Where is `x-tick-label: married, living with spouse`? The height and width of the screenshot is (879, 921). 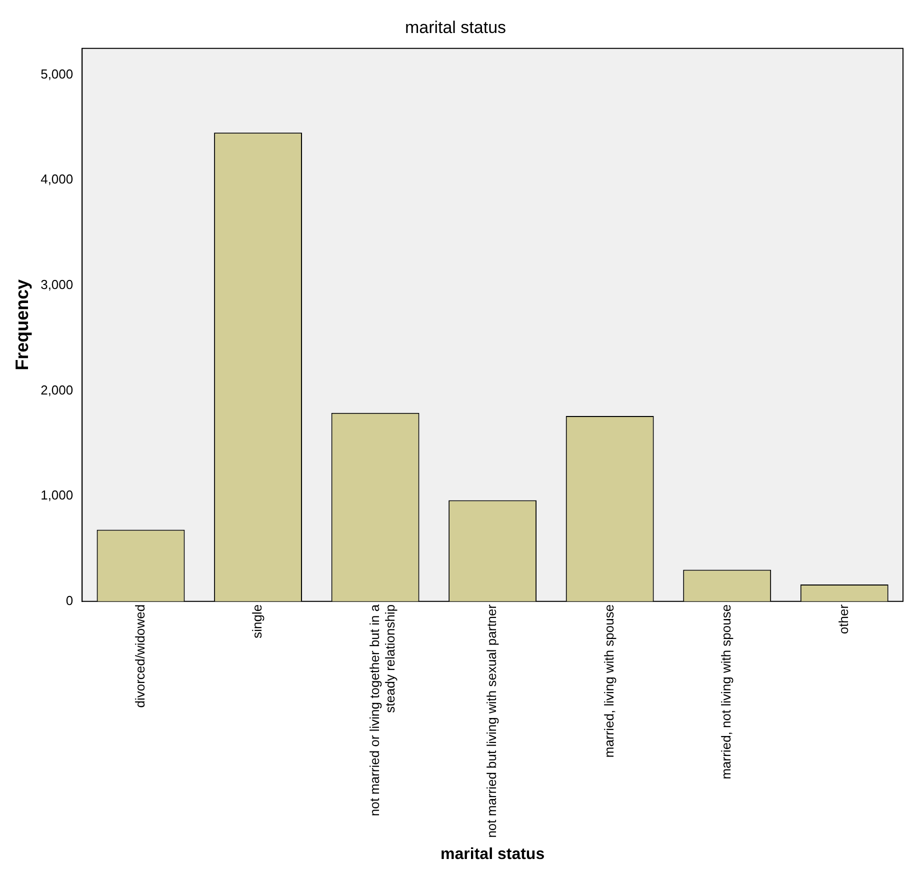 x-tick-label: married, living with spouse is located at coordinates (608, 681).